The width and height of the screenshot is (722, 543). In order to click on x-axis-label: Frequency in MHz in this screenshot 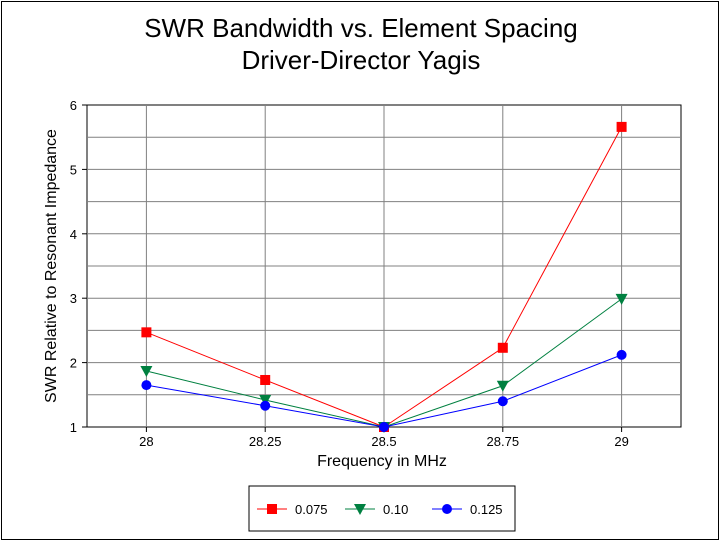, I will do `click(382, 461)`.